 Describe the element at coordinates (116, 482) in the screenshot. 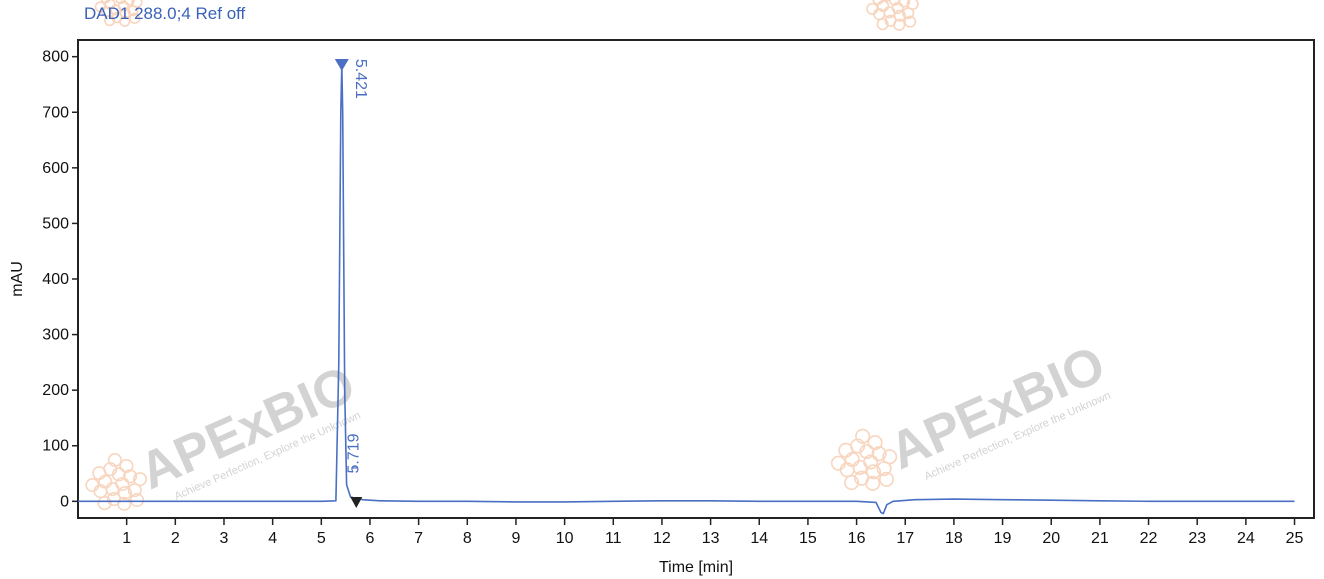

I see `logo-seal-icon-left` at that location.